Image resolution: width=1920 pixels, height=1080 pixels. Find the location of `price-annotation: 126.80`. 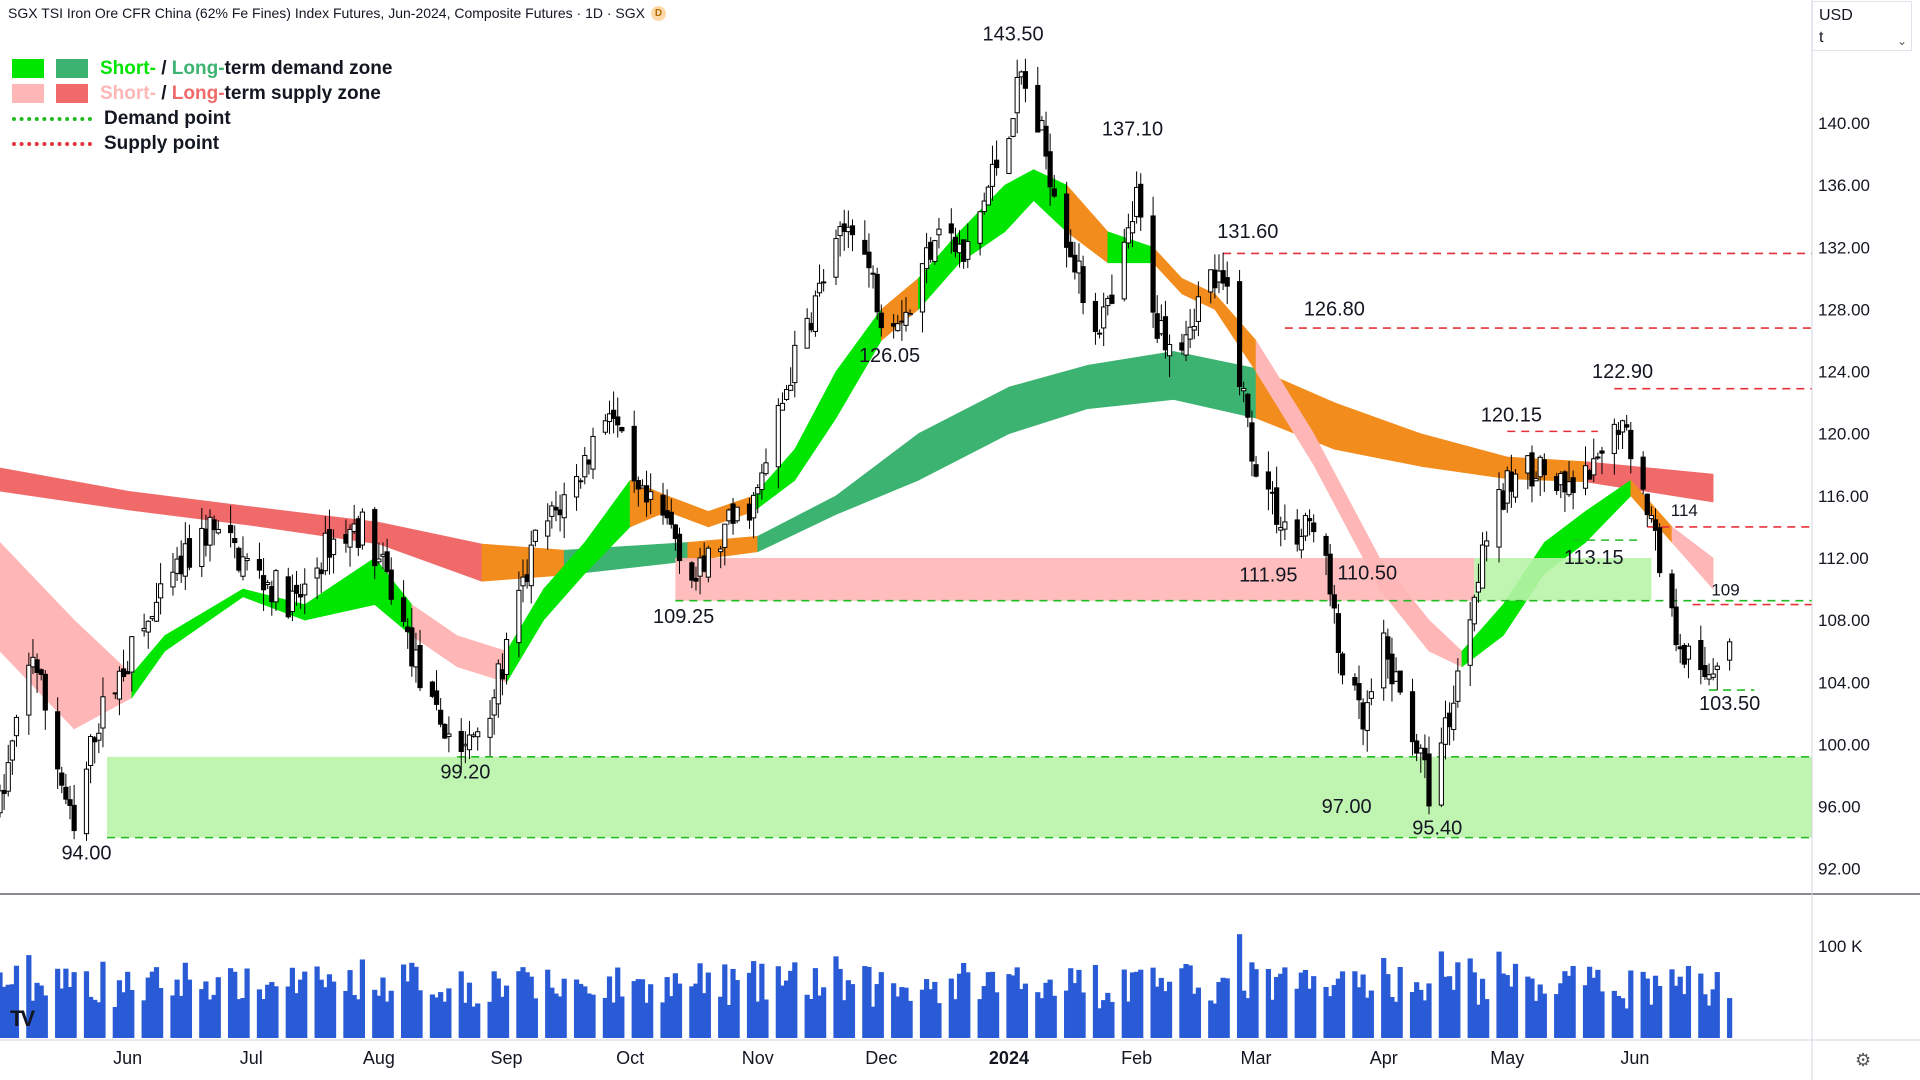

price-annotation: 126.80 is located at coordinates (1334, 310).